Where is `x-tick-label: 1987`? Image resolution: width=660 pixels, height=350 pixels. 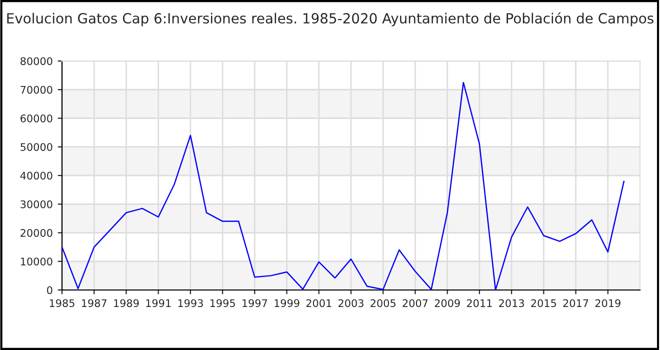 x-tick-label: 1987 is located at coordinates (94, 303).